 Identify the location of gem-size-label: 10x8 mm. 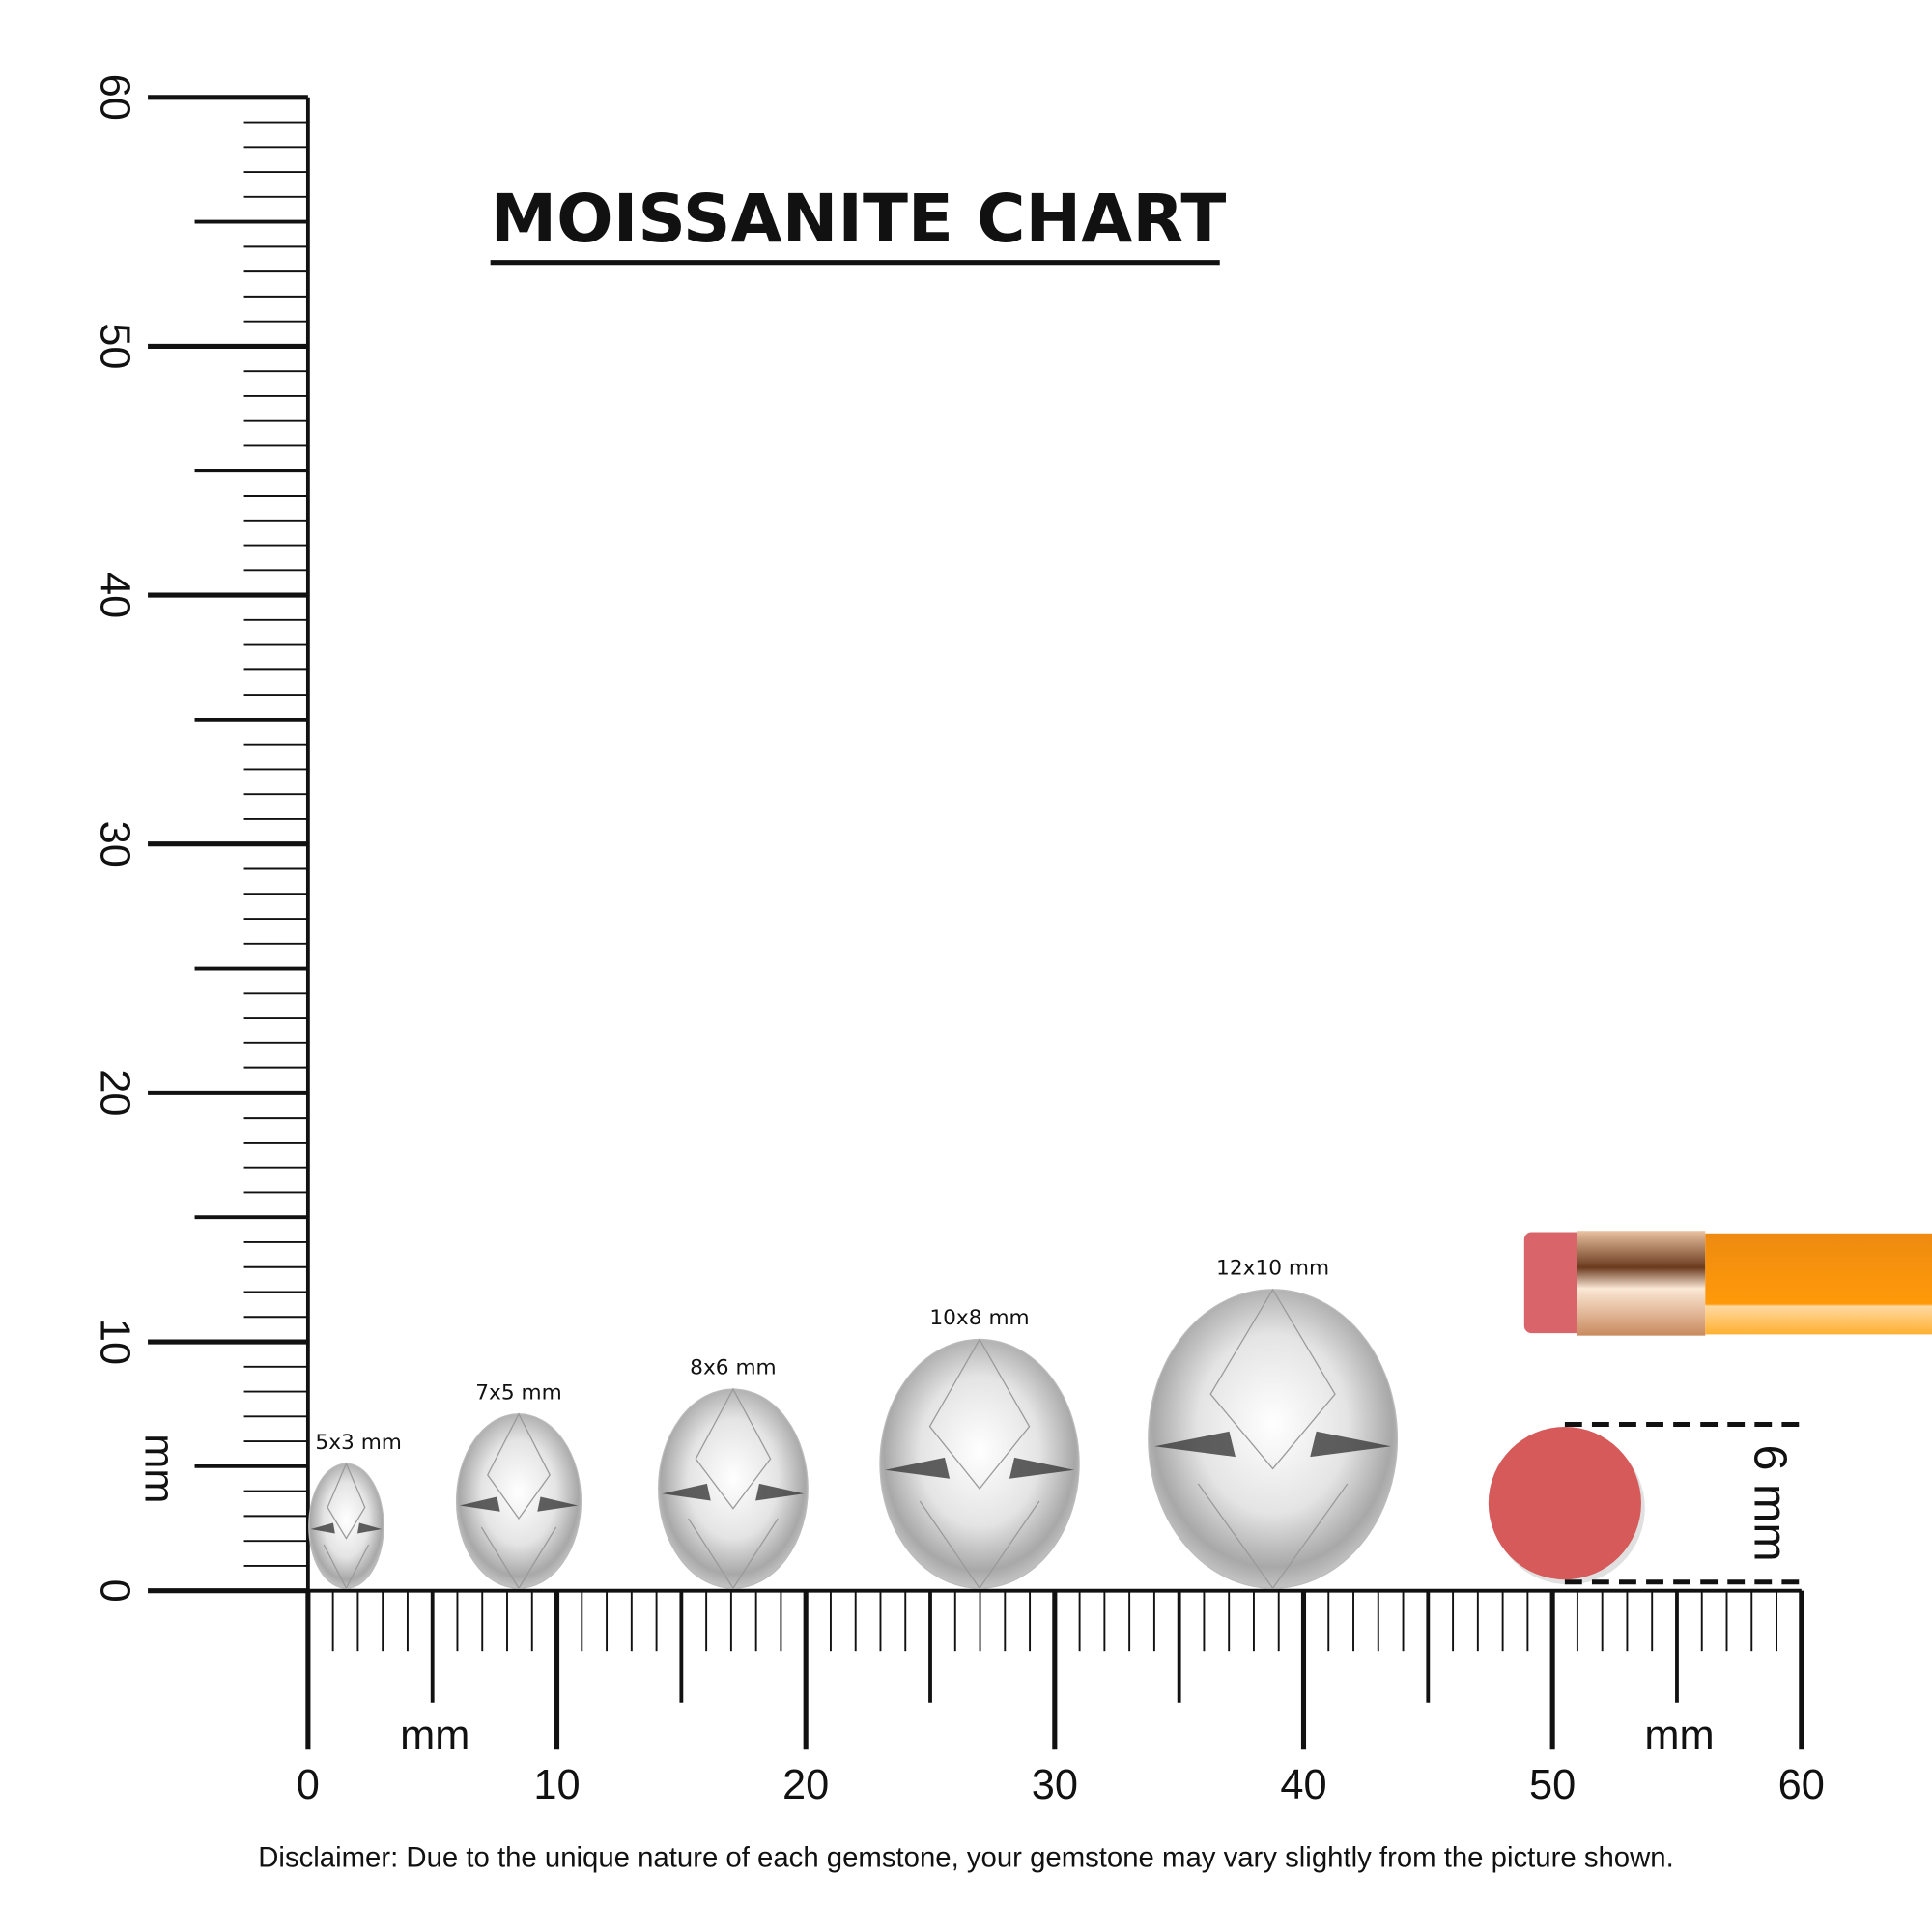
(979, 1318).